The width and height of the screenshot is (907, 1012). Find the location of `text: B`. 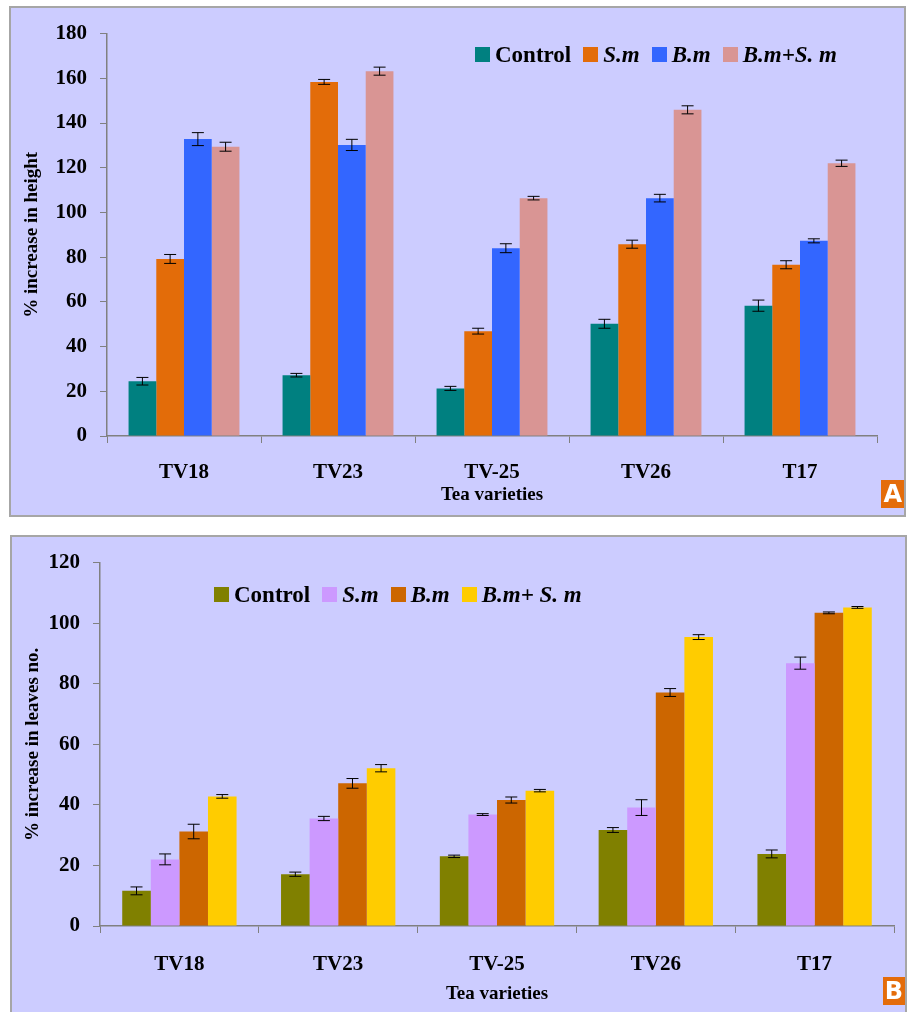

text: B is located at coordinates (893, 991).